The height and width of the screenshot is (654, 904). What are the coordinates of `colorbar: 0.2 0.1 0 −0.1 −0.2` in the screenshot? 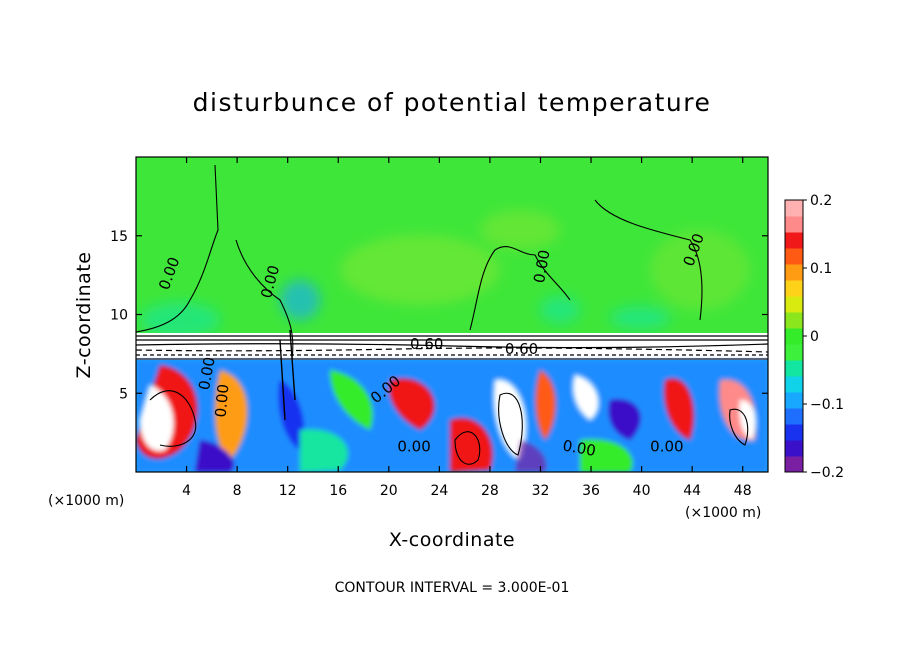 It's located at (814, 337).